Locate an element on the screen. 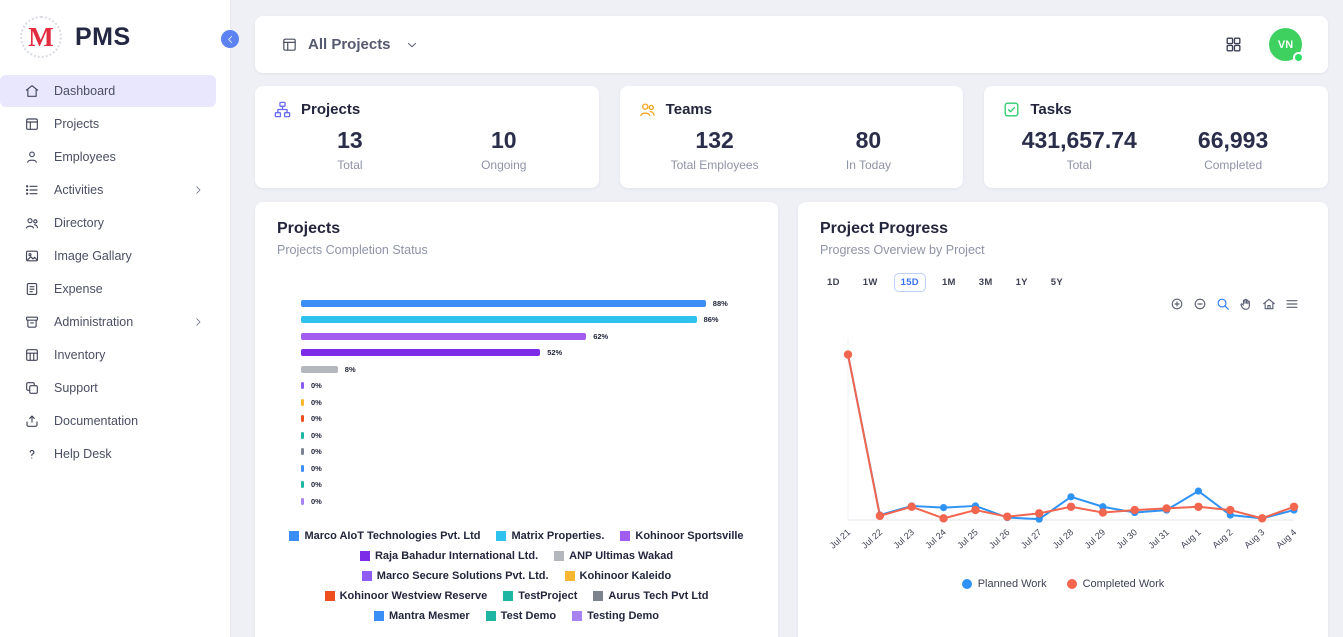 The image size is (1343, 637). stat-card-title: Projects is located at coordinates (331, 109).